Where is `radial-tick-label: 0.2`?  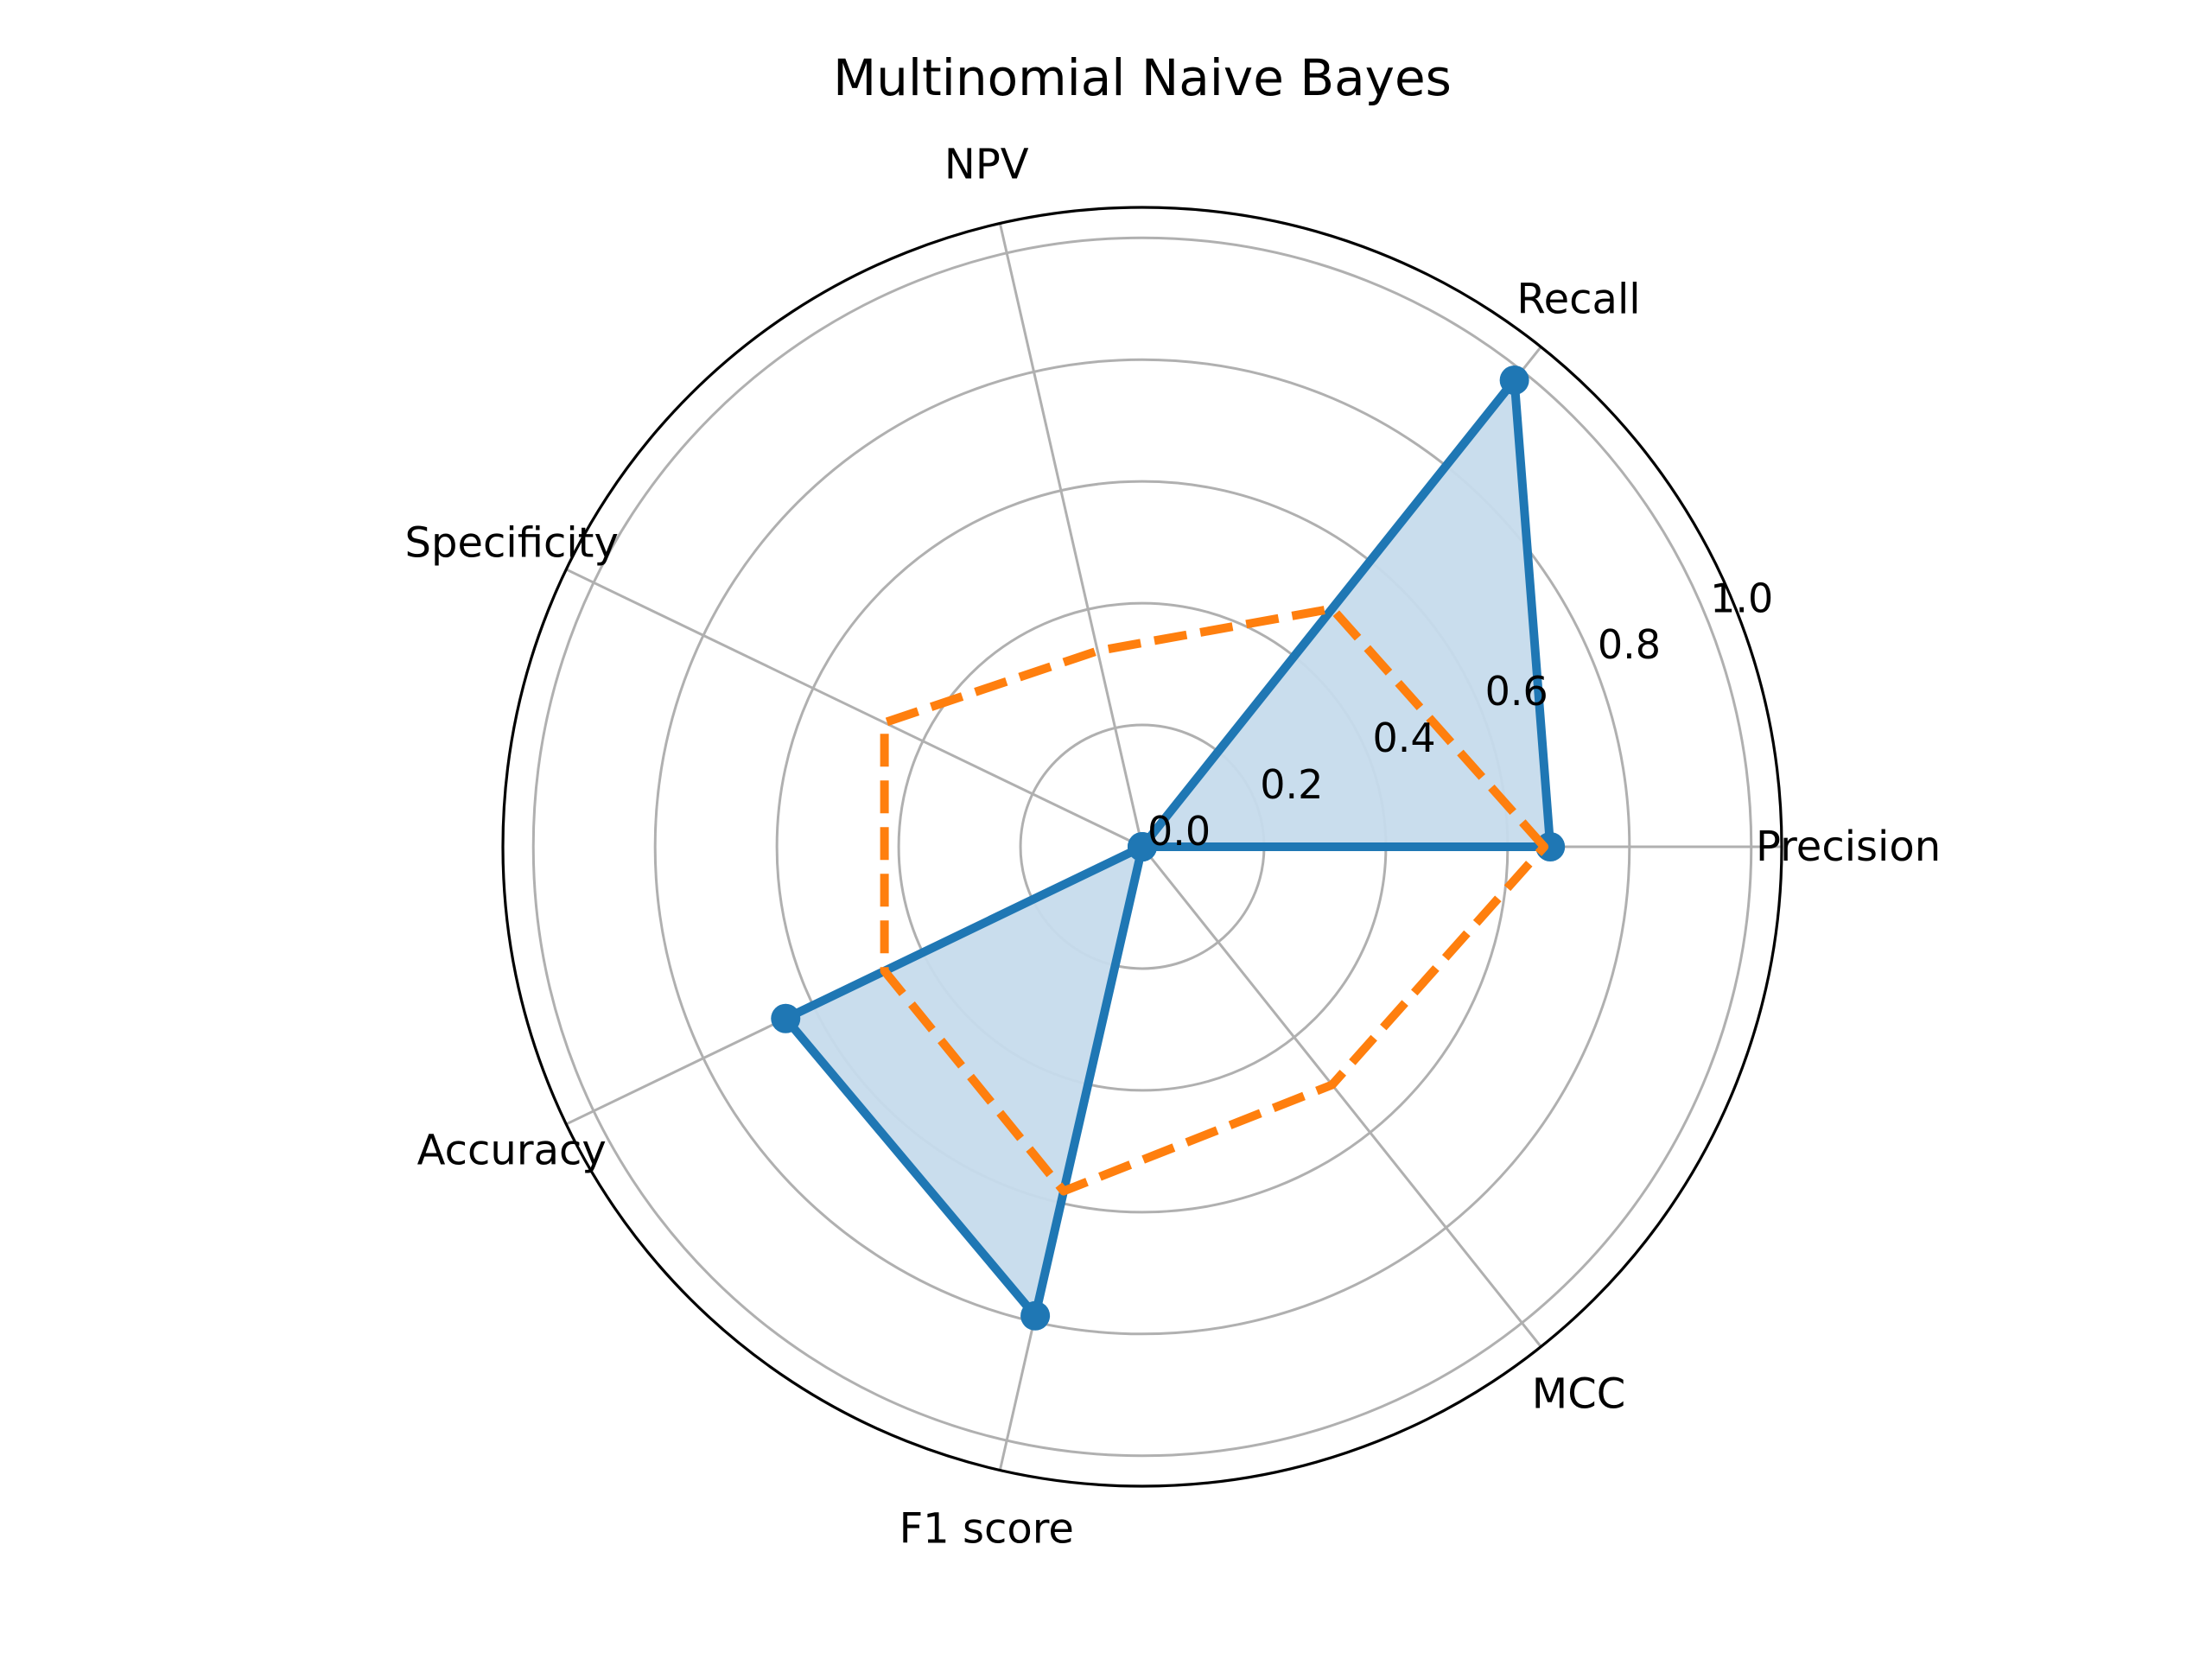 radial-tick-label: 0.2 is located at coordinates (1291, 784).